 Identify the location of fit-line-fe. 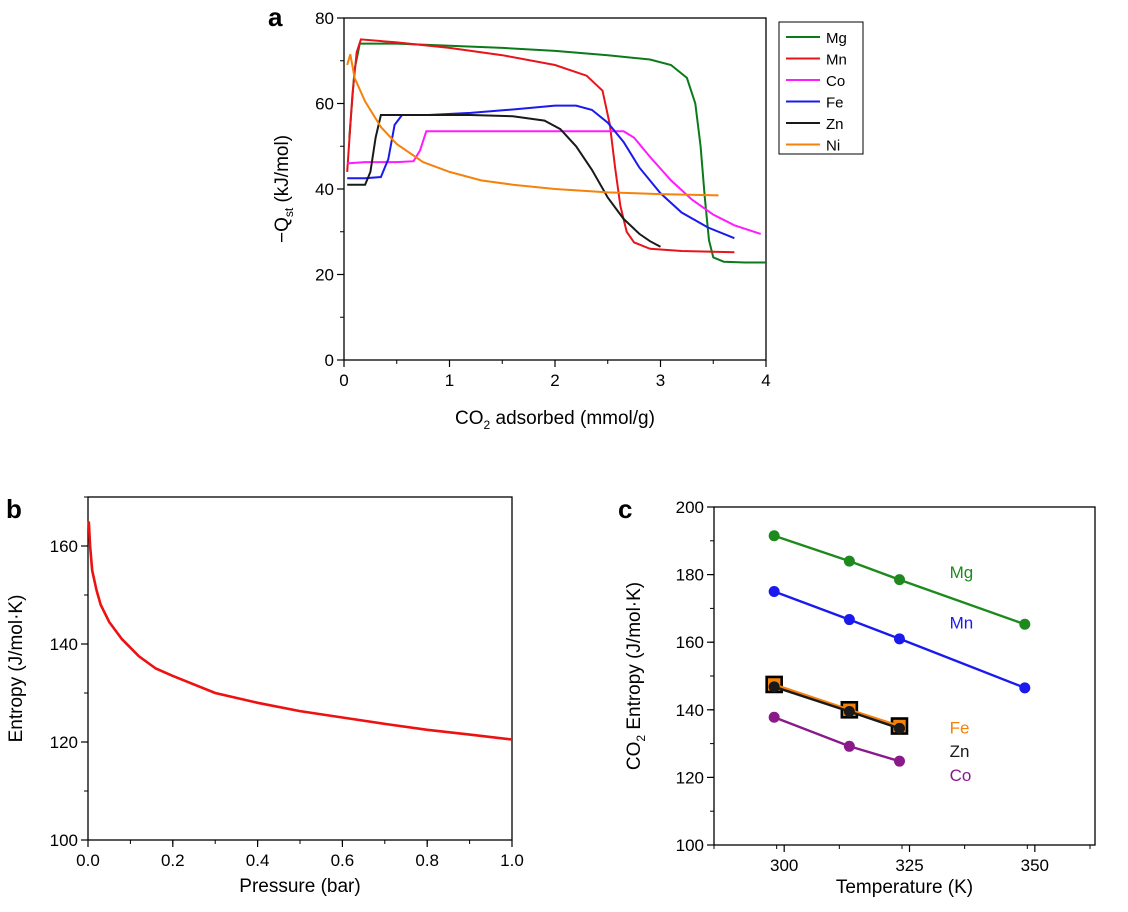
(836, 705).